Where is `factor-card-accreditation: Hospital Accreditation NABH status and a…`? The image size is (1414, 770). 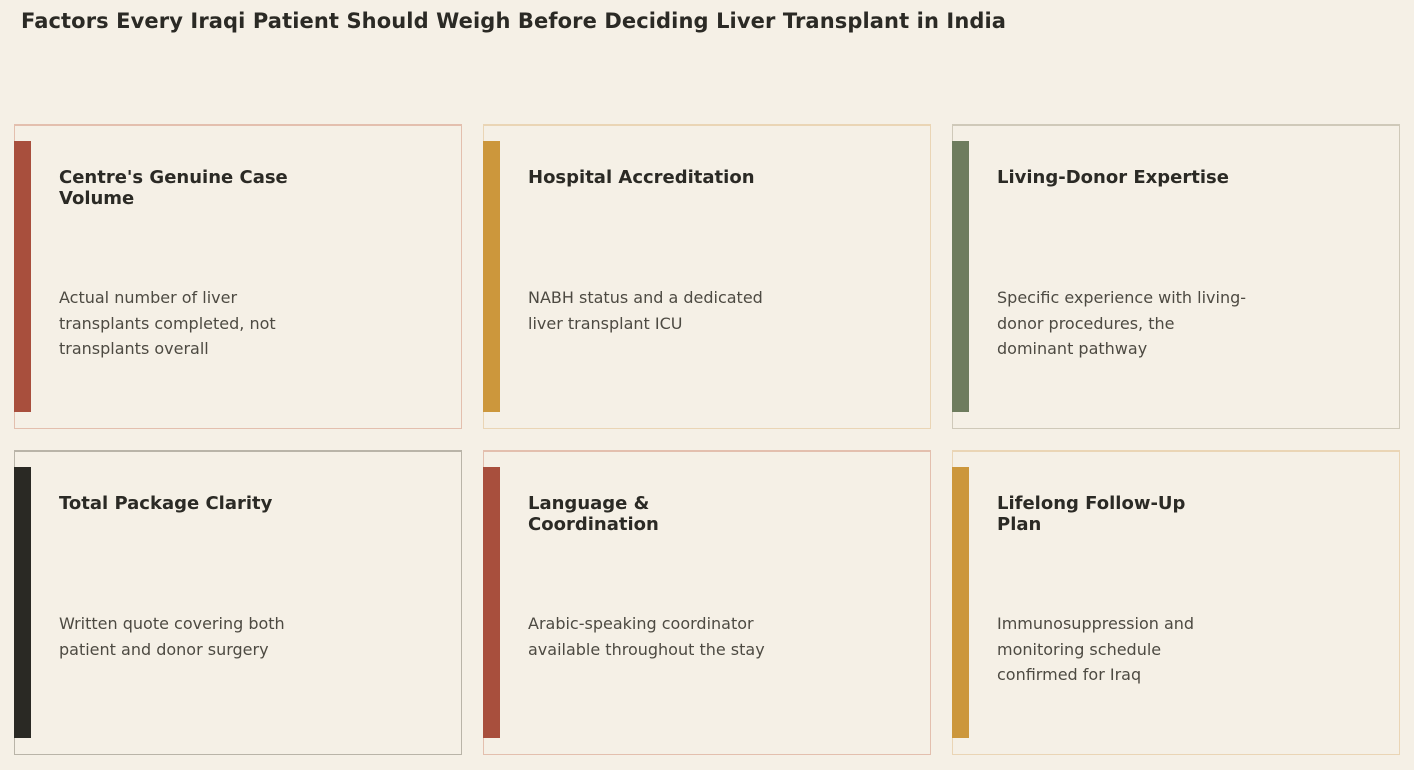
factor-card-accreditation: Hospital Accreditation NABH status and a… is located at coordinates (707, 276).